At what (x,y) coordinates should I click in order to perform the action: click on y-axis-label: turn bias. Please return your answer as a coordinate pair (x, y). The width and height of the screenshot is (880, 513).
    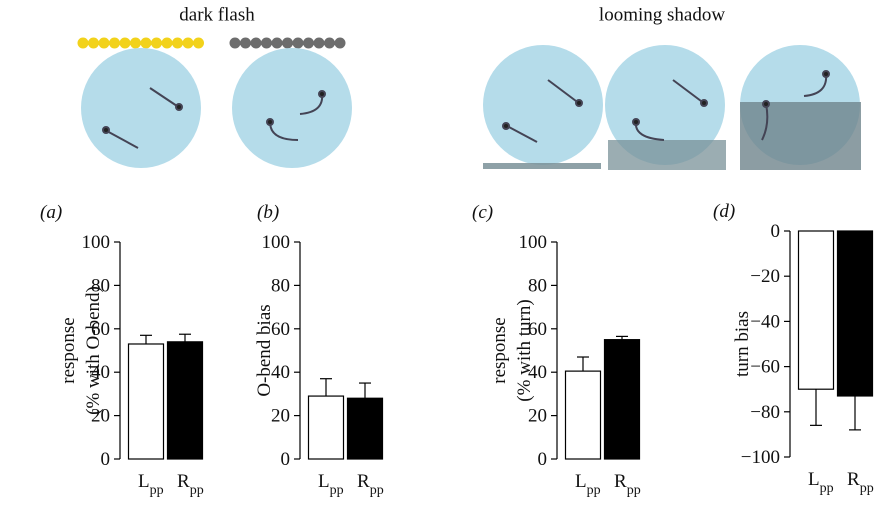
    Looking at the image, I should click on (742, 344).